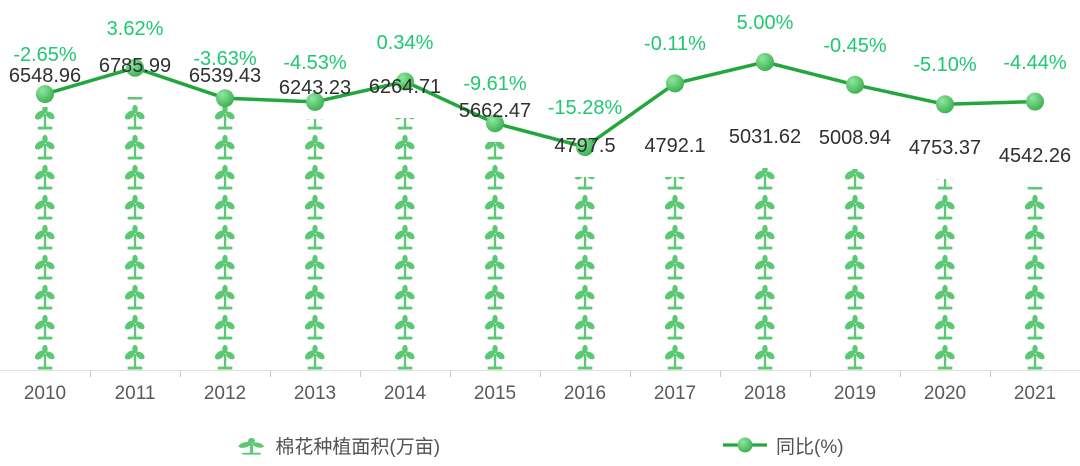  Describe the element at coordinates (135, 233) in the screenshot. I see `bar-column-2011` at that location.